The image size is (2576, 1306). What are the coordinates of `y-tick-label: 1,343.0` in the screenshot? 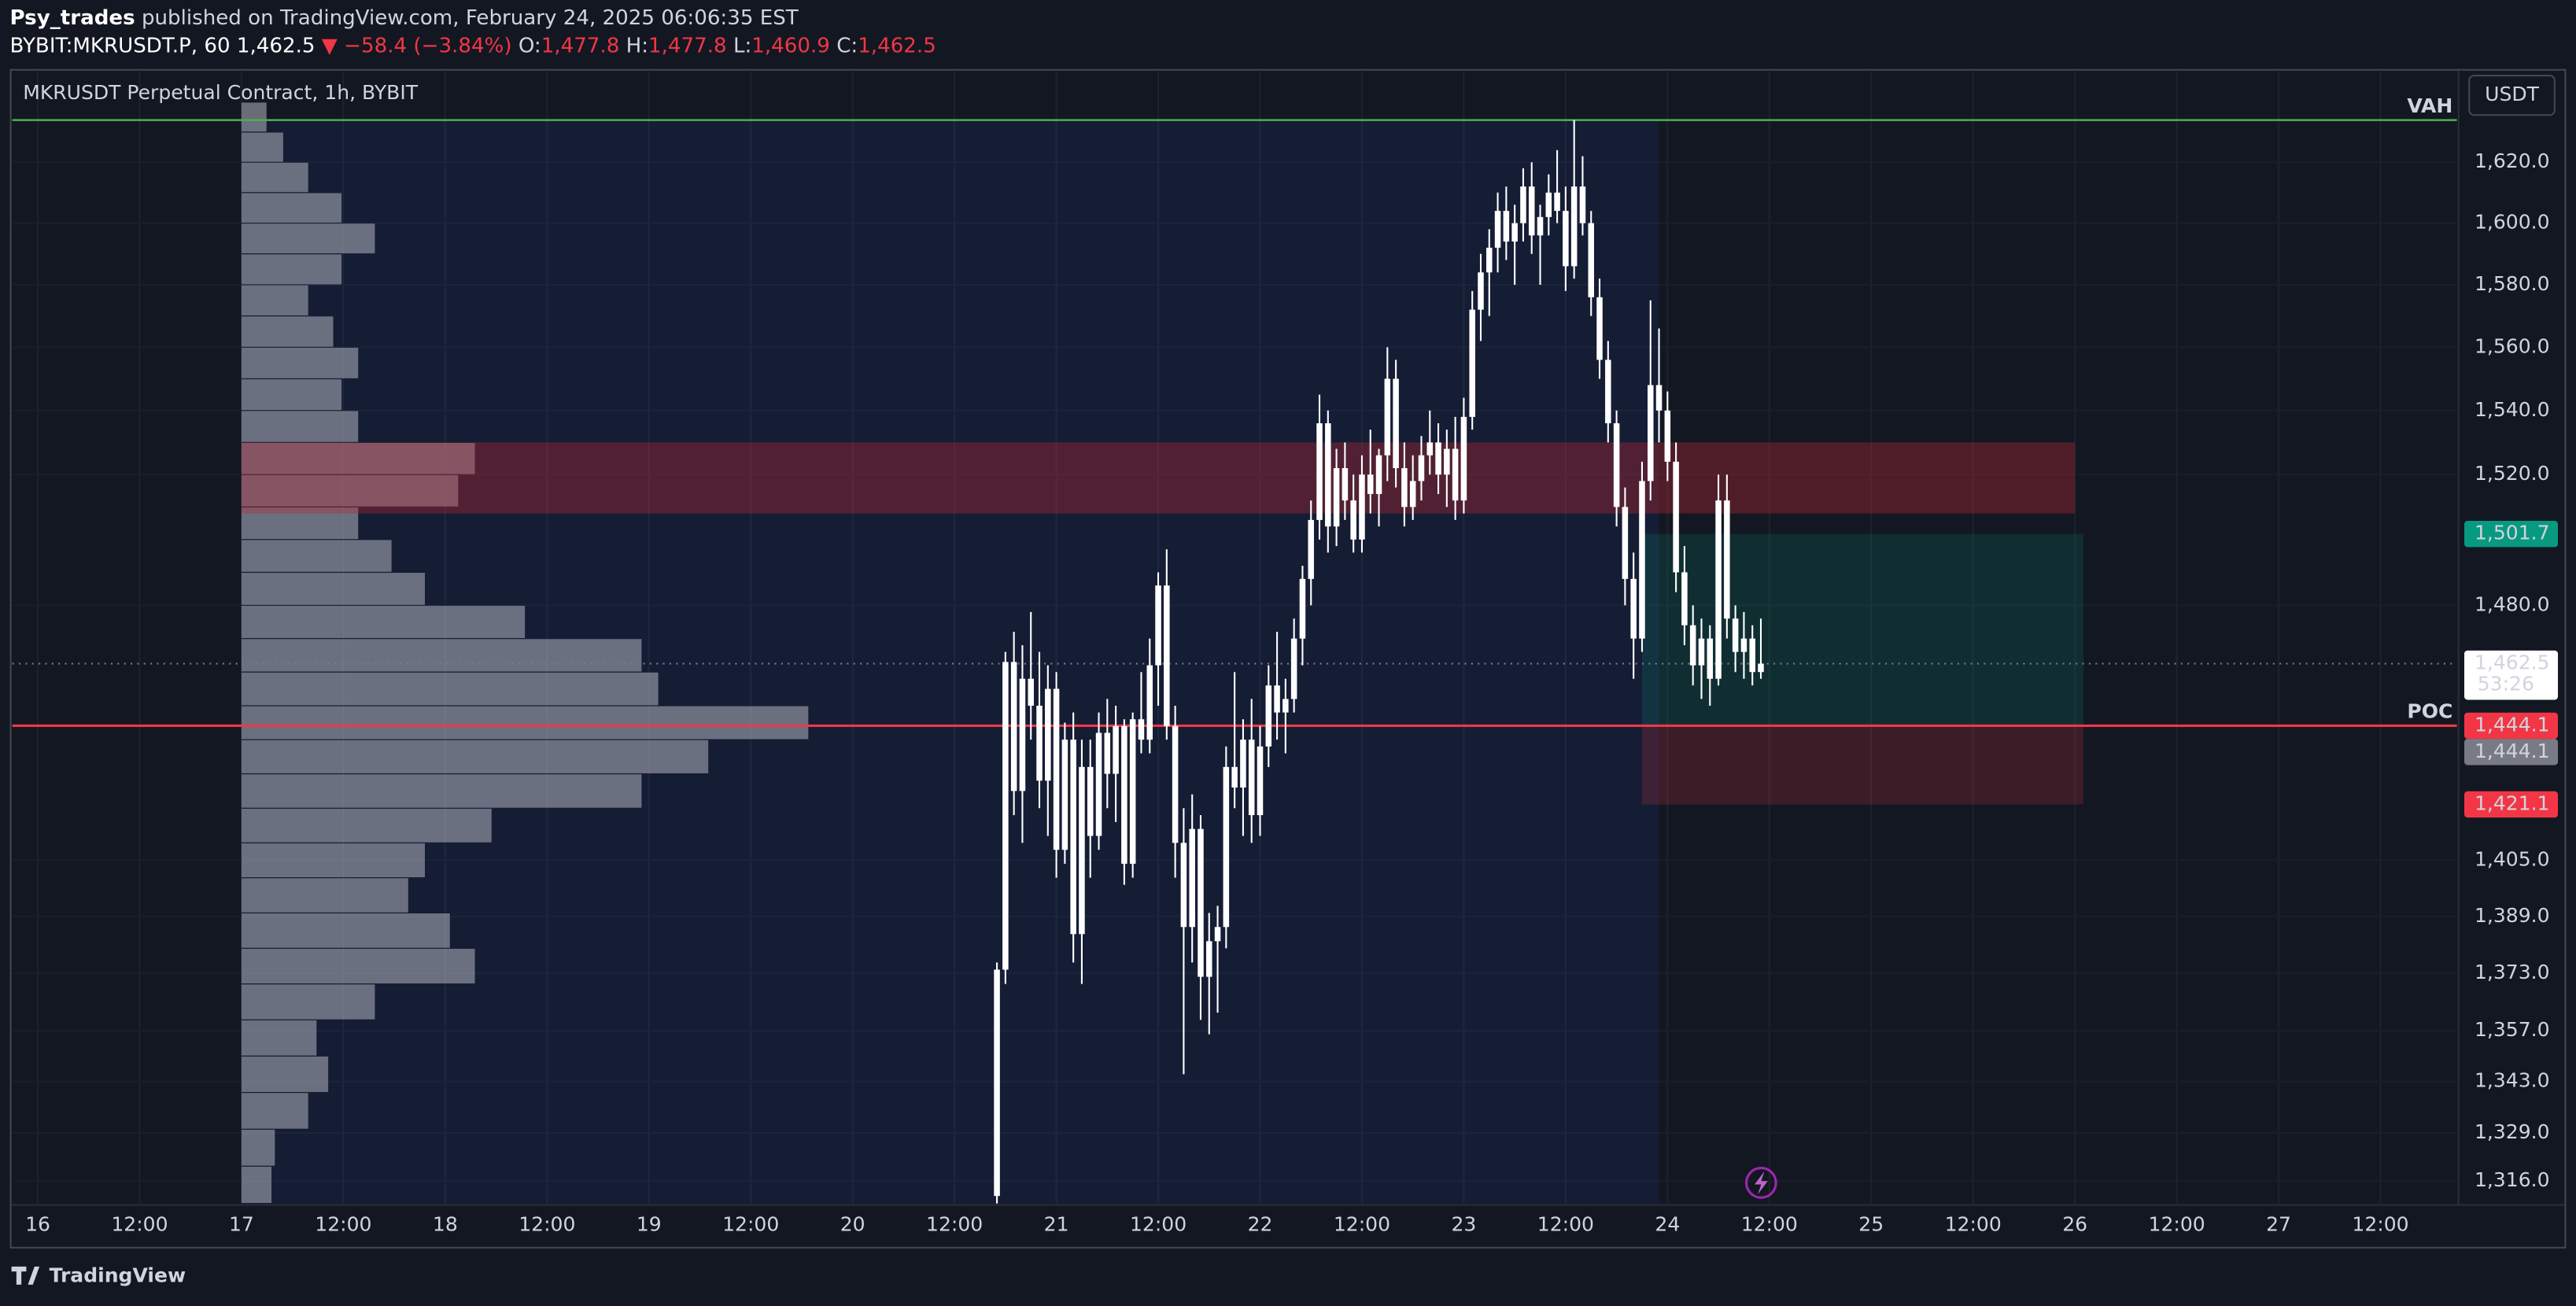 It's located at (2512, 1080).